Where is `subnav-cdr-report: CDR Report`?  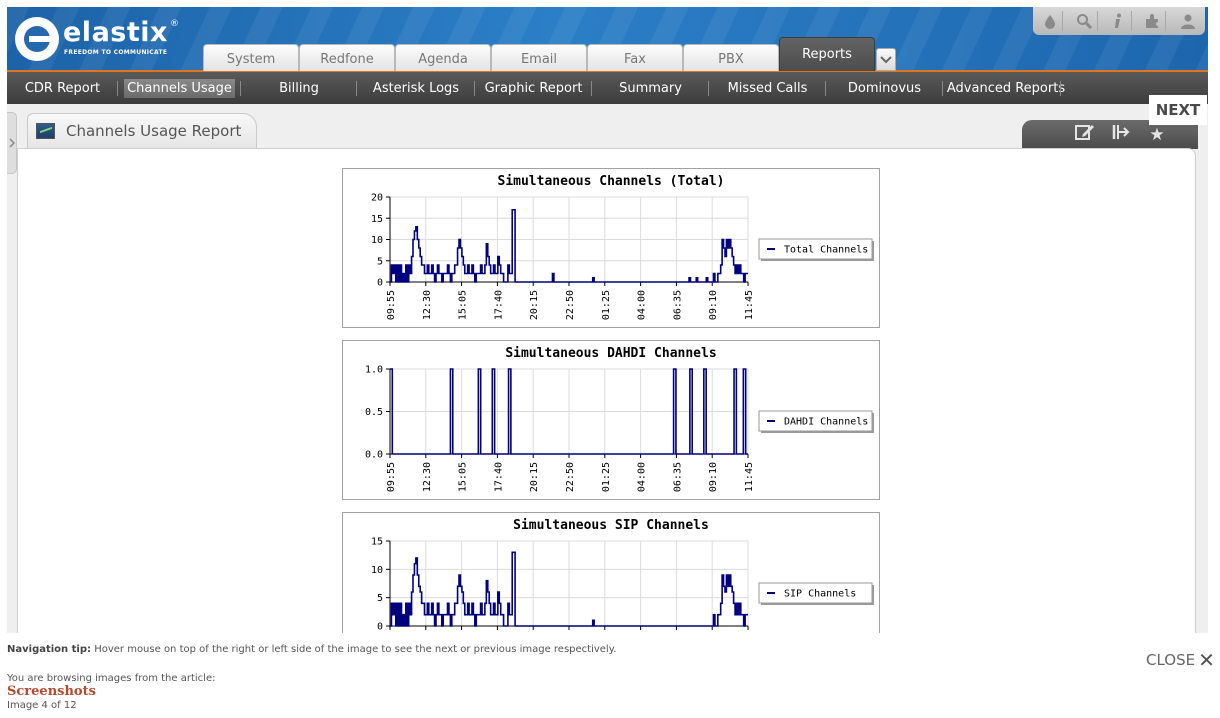 subnav-cdr-report: CDR Report is located at coordinates (62, 88).